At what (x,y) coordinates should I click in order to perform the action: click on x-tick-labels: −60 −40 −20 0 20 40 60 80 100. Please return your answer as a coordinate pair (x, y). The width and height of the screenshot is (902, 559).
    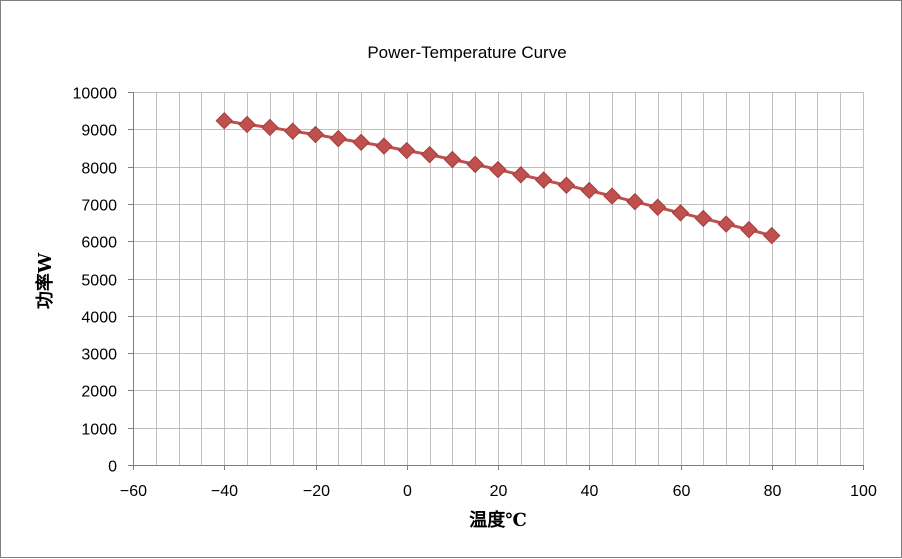
    Looking at the image, I should click on (498, 491).